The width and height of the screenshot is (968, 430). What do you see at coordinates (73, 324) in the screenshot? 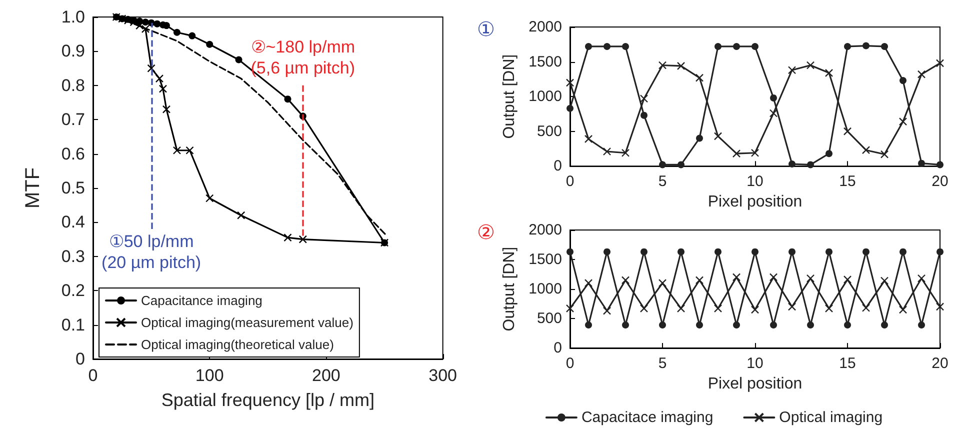
I see `y-tick-label: 0.1` at bounding box center [73, 324].